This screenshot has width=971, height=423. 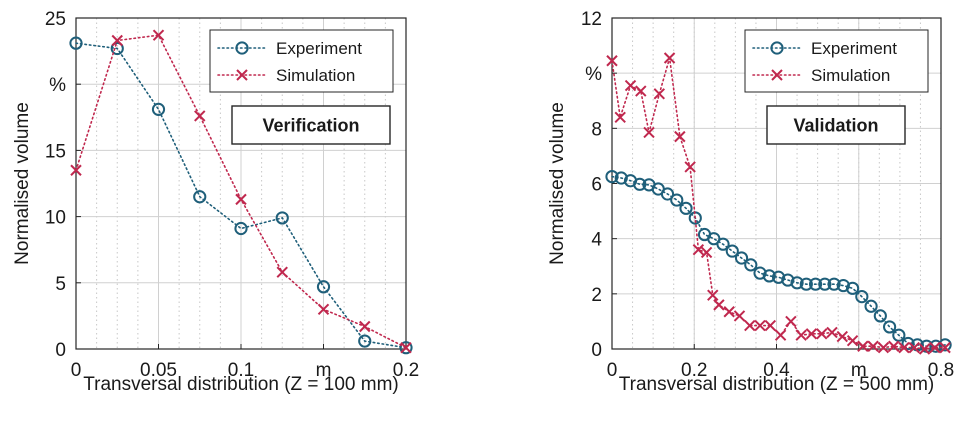 What do you see at coordinates (406, 370) in the screenshot?
I see `x-tick-label: 0.2` at bounding box center [406, 370].